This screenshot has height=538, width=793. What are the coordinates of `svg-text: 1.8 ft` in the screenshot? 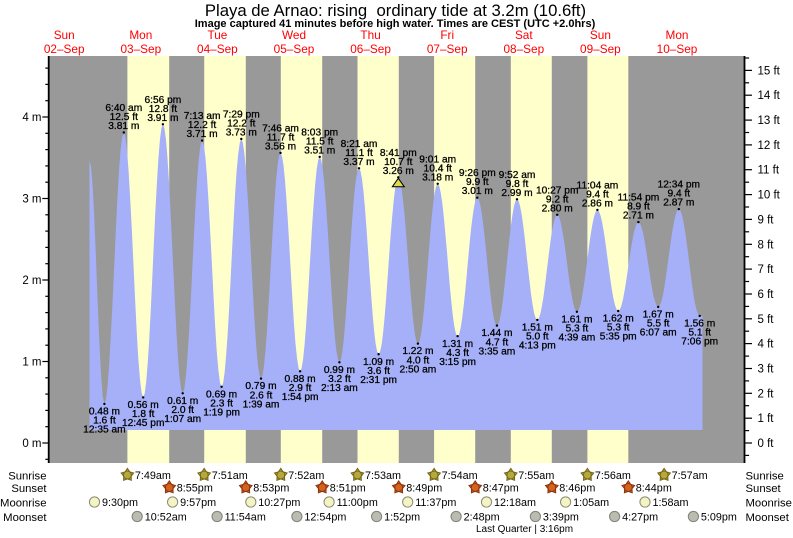 It's located at (143, 414).